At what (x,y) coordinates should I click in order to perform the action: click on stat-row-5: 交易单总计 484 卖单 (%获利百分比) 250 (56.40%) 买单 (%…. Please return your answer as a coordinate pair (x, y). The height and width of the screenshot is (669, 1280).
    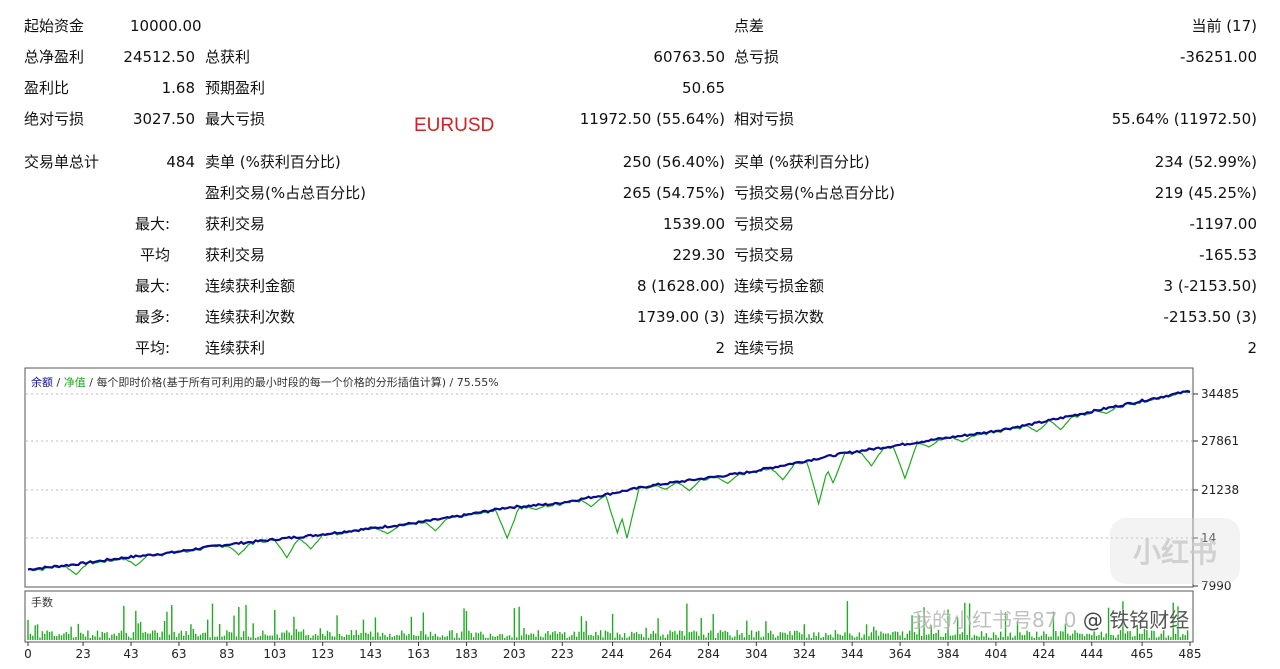
    Looking at the image, I should click on (640, 162).